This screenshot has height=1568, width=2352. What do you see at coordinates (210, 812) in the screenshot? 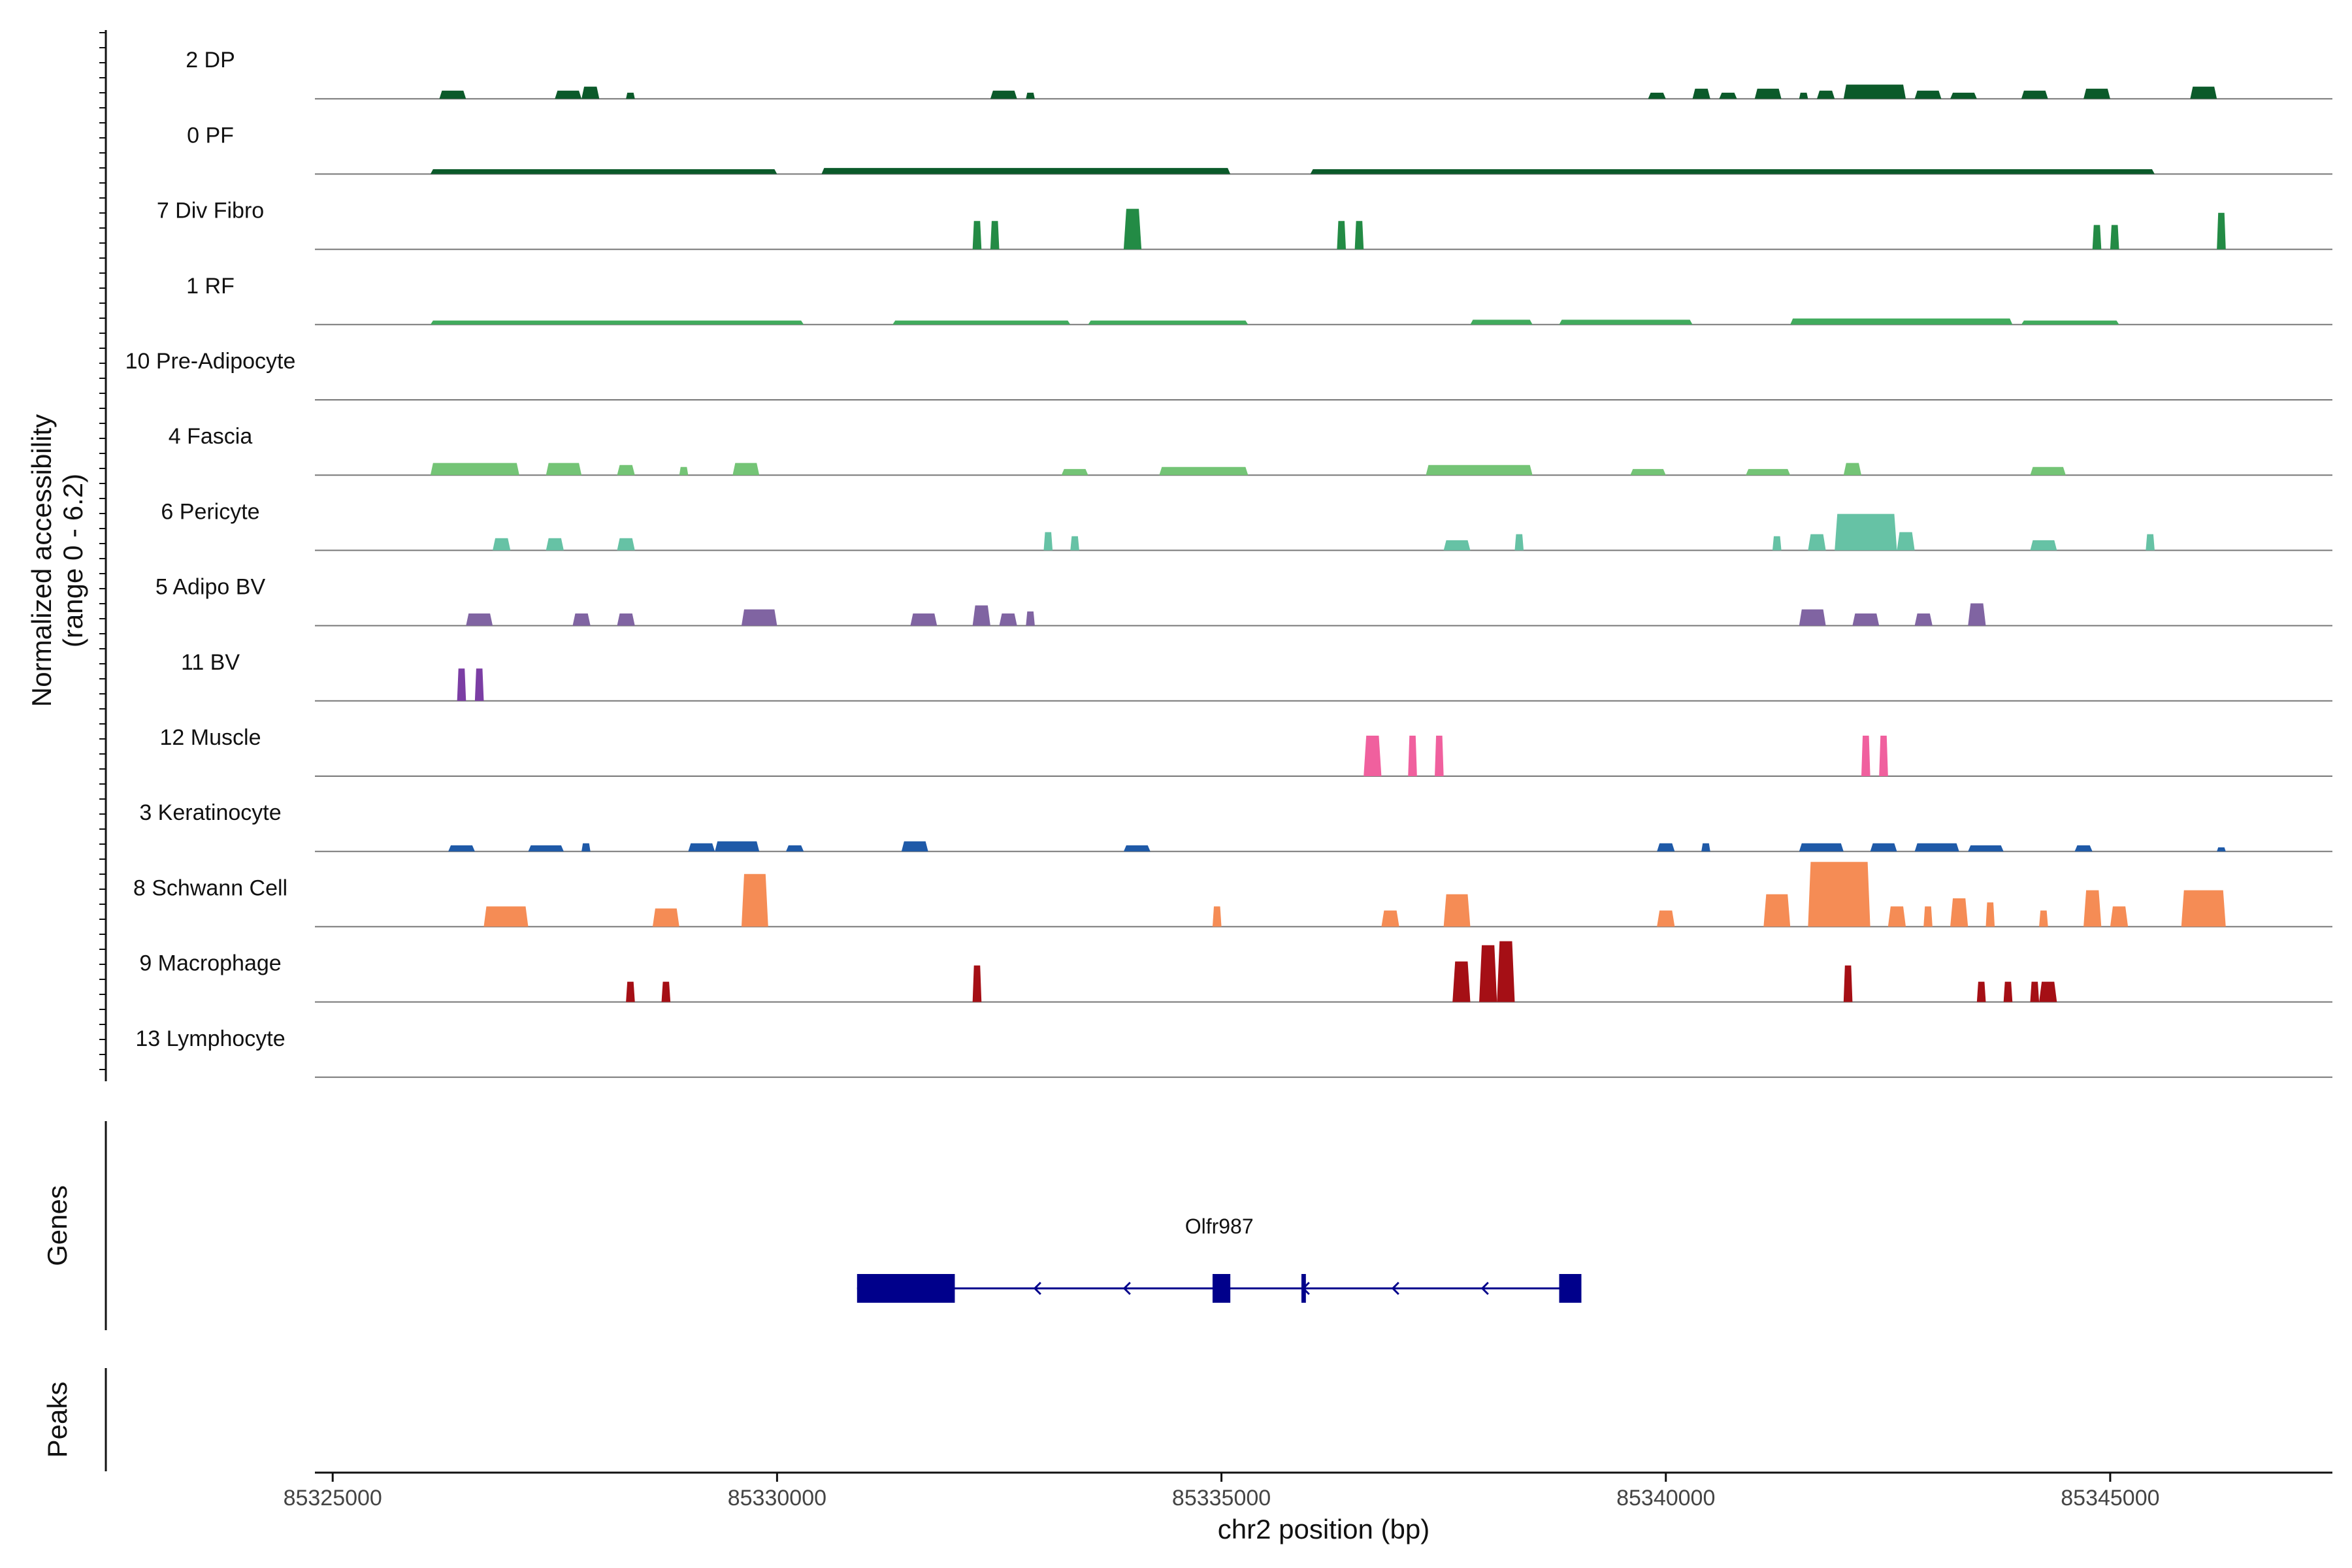
I see `track-label: 3 Keratinocyte` at bounding box center [210, 812].